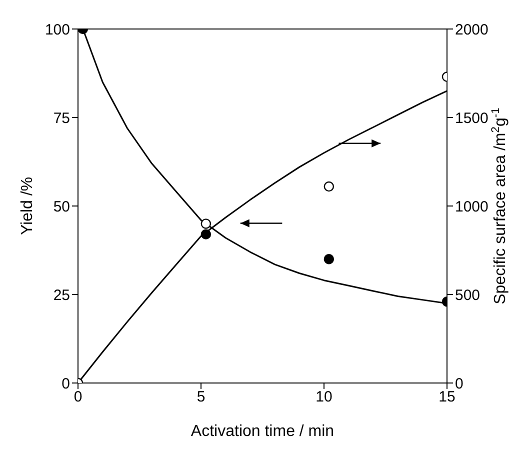 This screenshot has height=457, width=527. I want to click on x-tick-label: 10, so click(324, 397).